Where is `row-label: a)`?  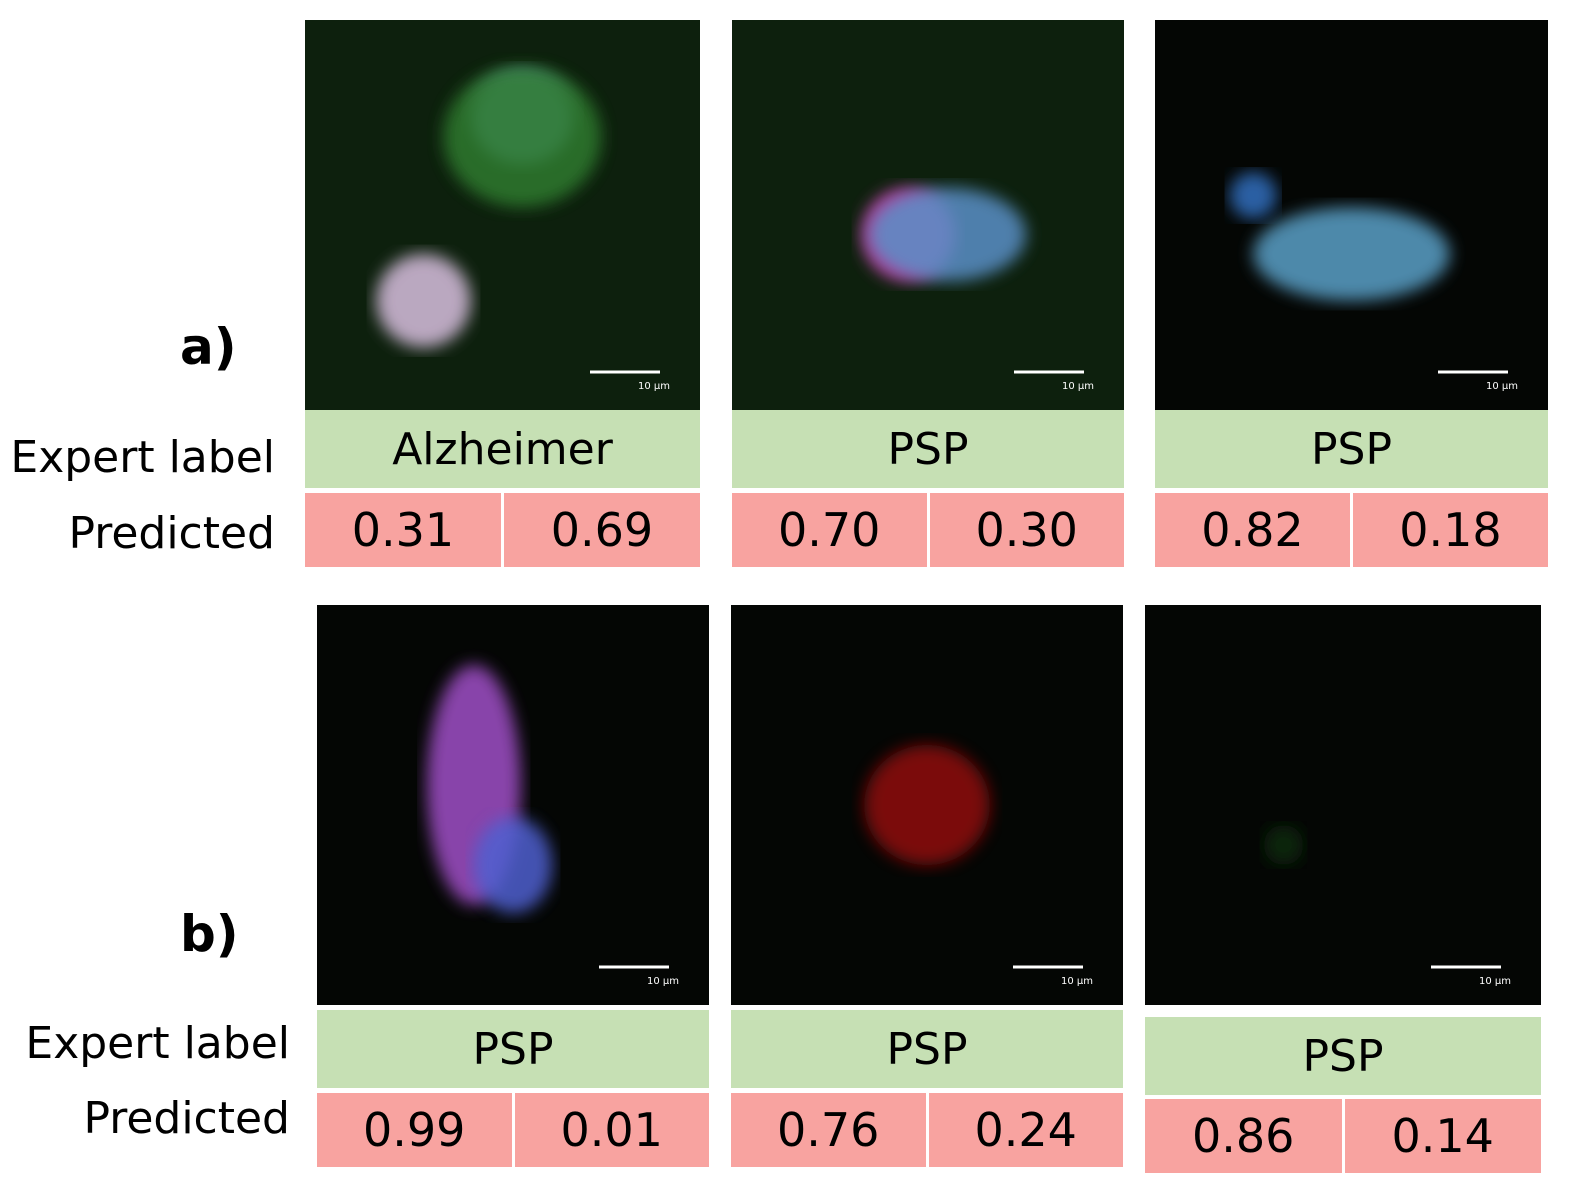
row-label: a) is located at coordinates (208, 347).